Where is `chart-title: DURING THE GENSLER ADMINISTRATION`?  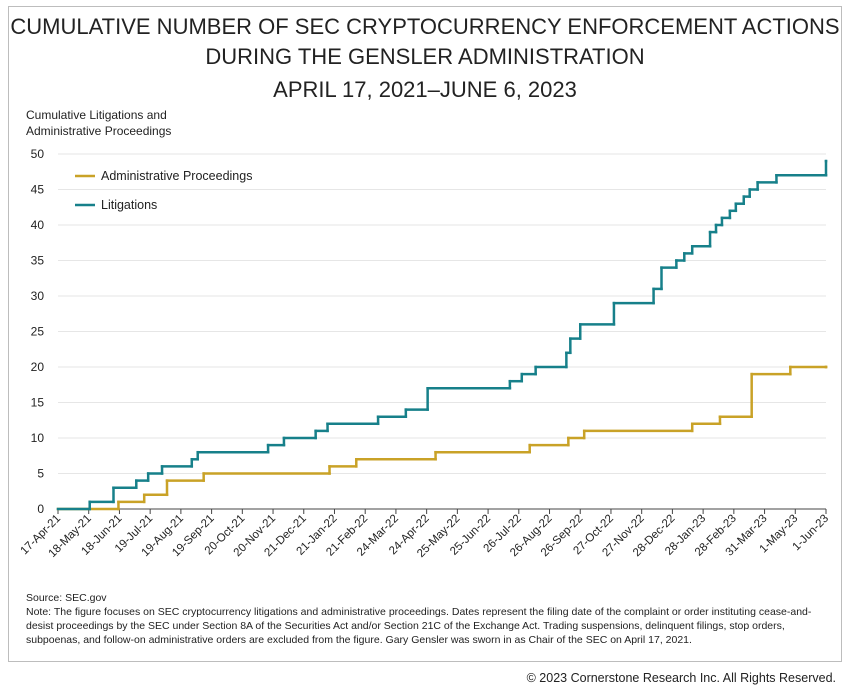 chart-title: DURING THE GENSLER ADMINISTRATION is located at coordinates (424, 56).